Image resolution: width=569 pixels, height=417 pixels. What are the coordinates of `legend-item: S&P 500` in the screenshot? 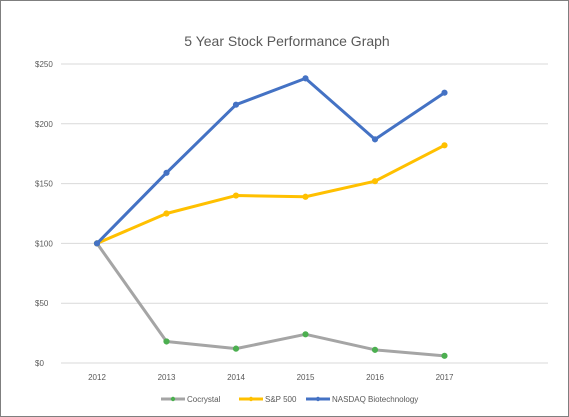 It's located at (268, 399).